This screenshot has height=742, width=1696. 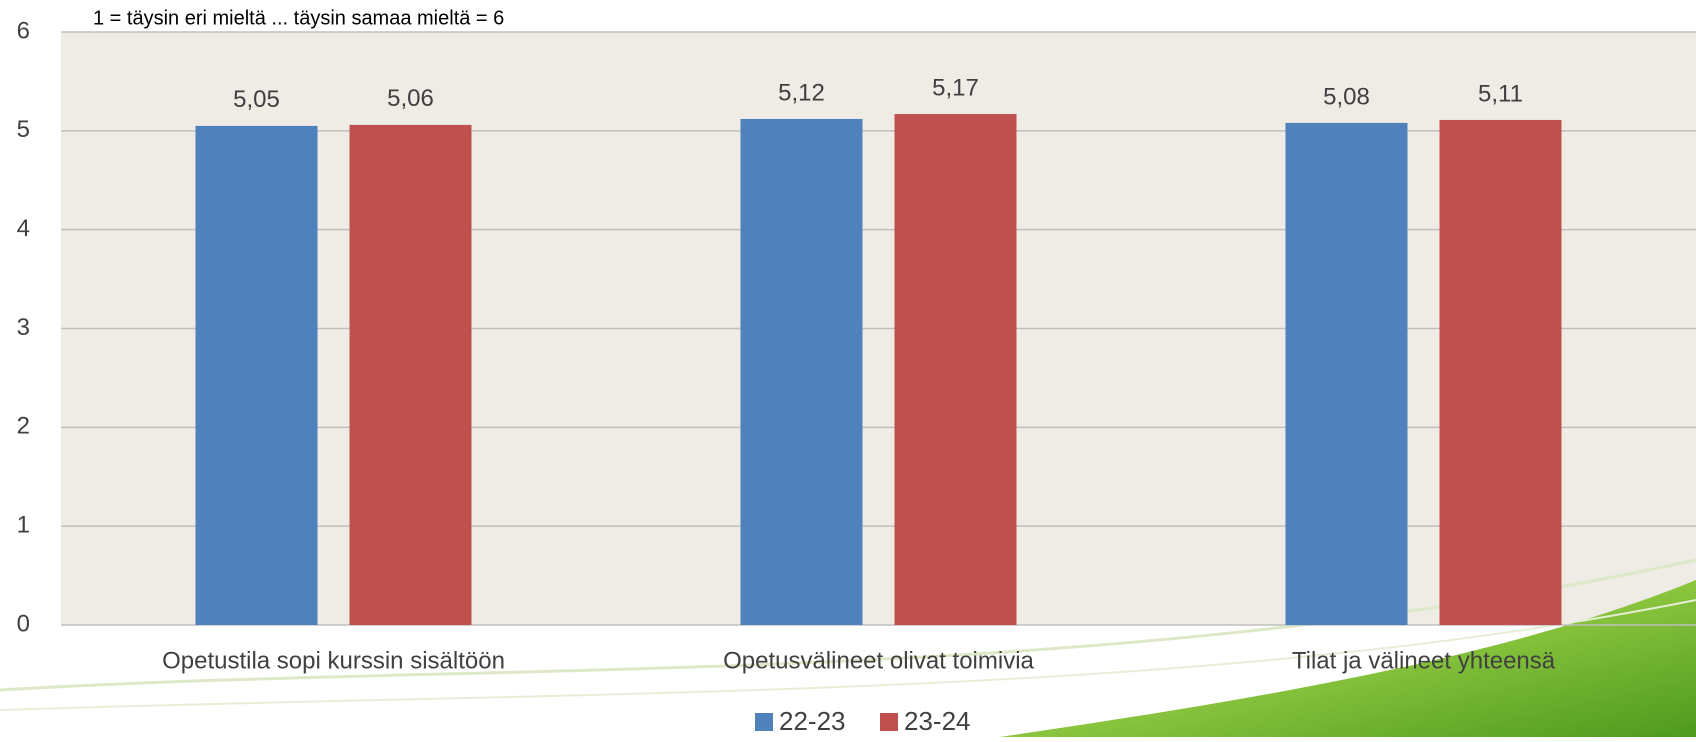 What do you see at coordinates (23, 525) in the screenshot?
I see `y-tick-label: 1` at bounding box center [23, 525].